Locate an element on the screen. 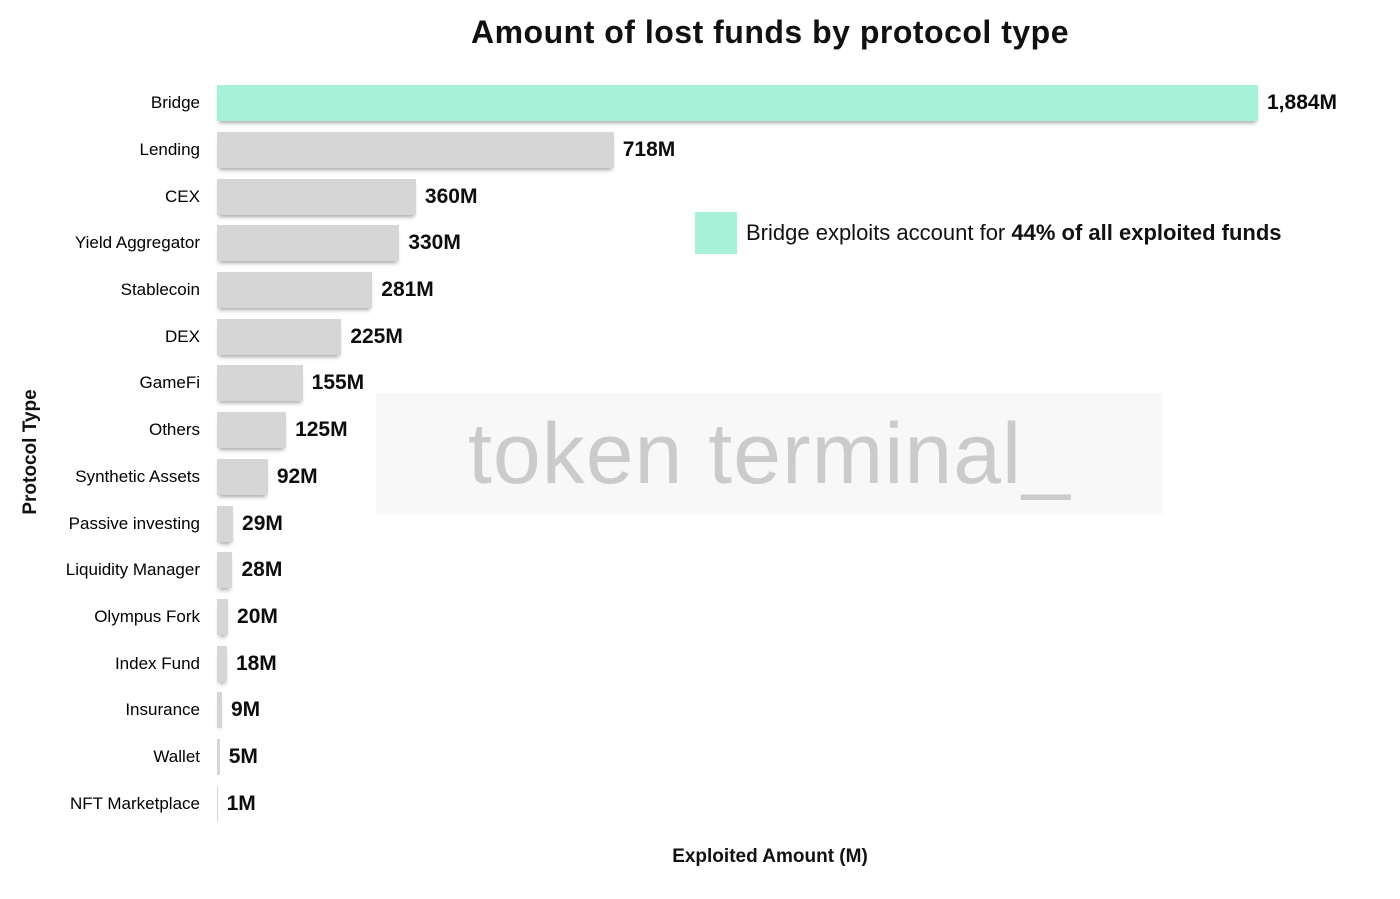 The height and width of the screenshot is (899, 1400). value-label: 1M is located at coordinates (241, 803).